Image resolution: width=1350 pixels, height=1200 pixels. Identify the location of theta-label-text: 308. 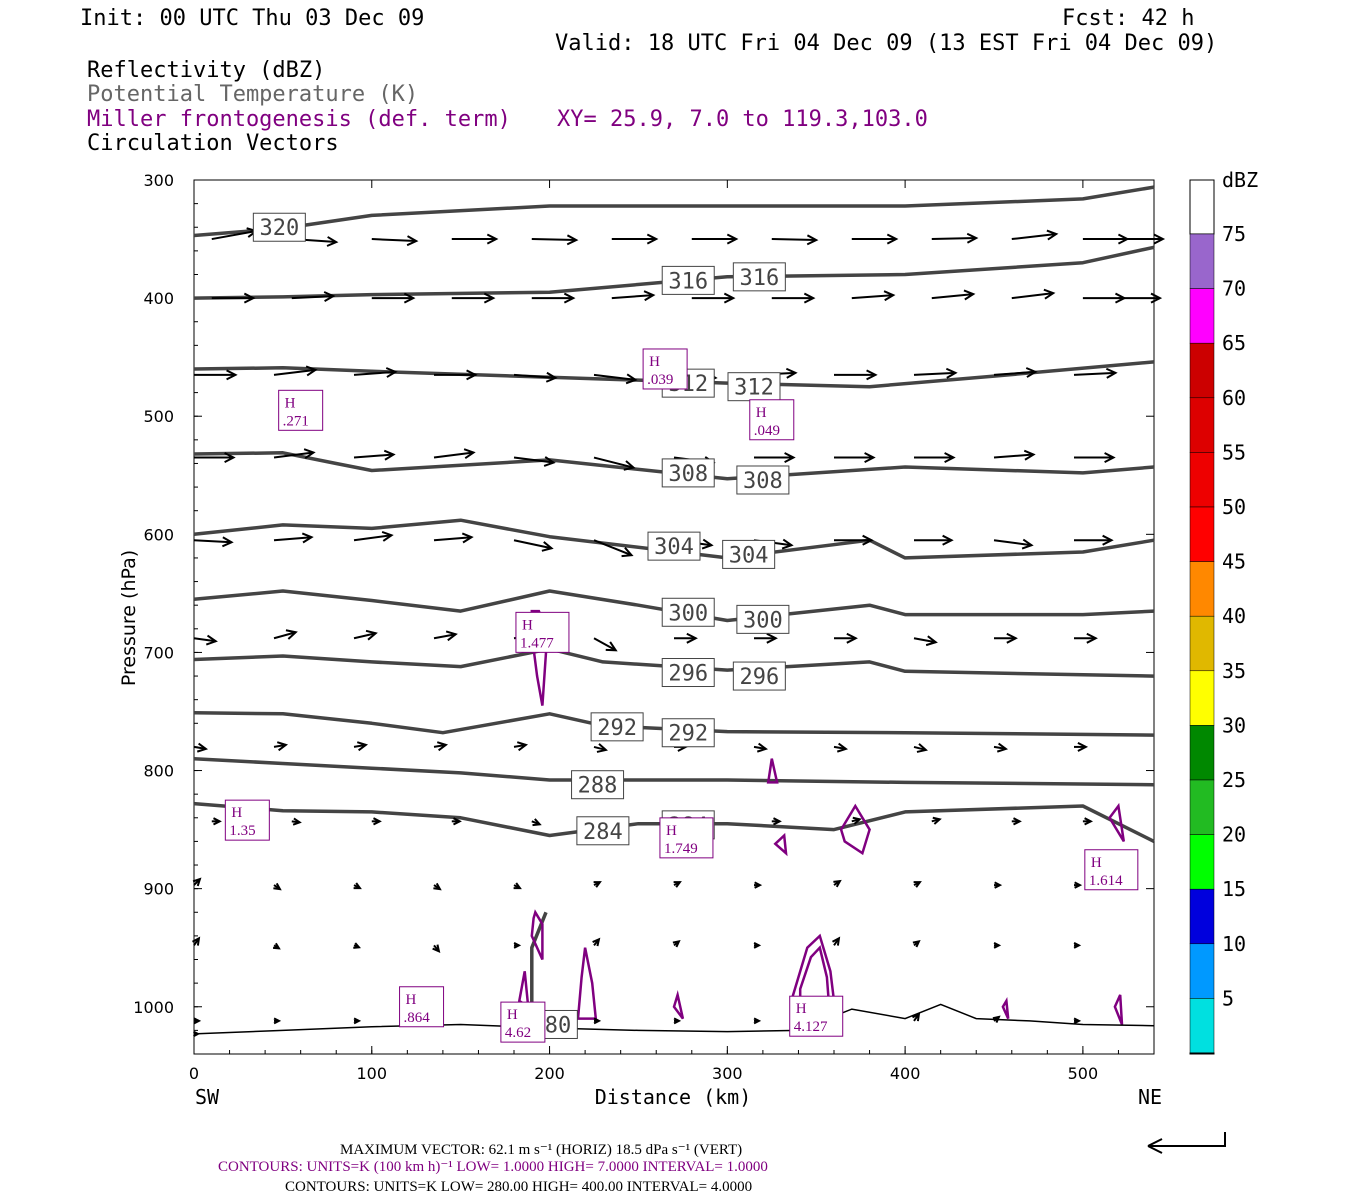
(763, 481).